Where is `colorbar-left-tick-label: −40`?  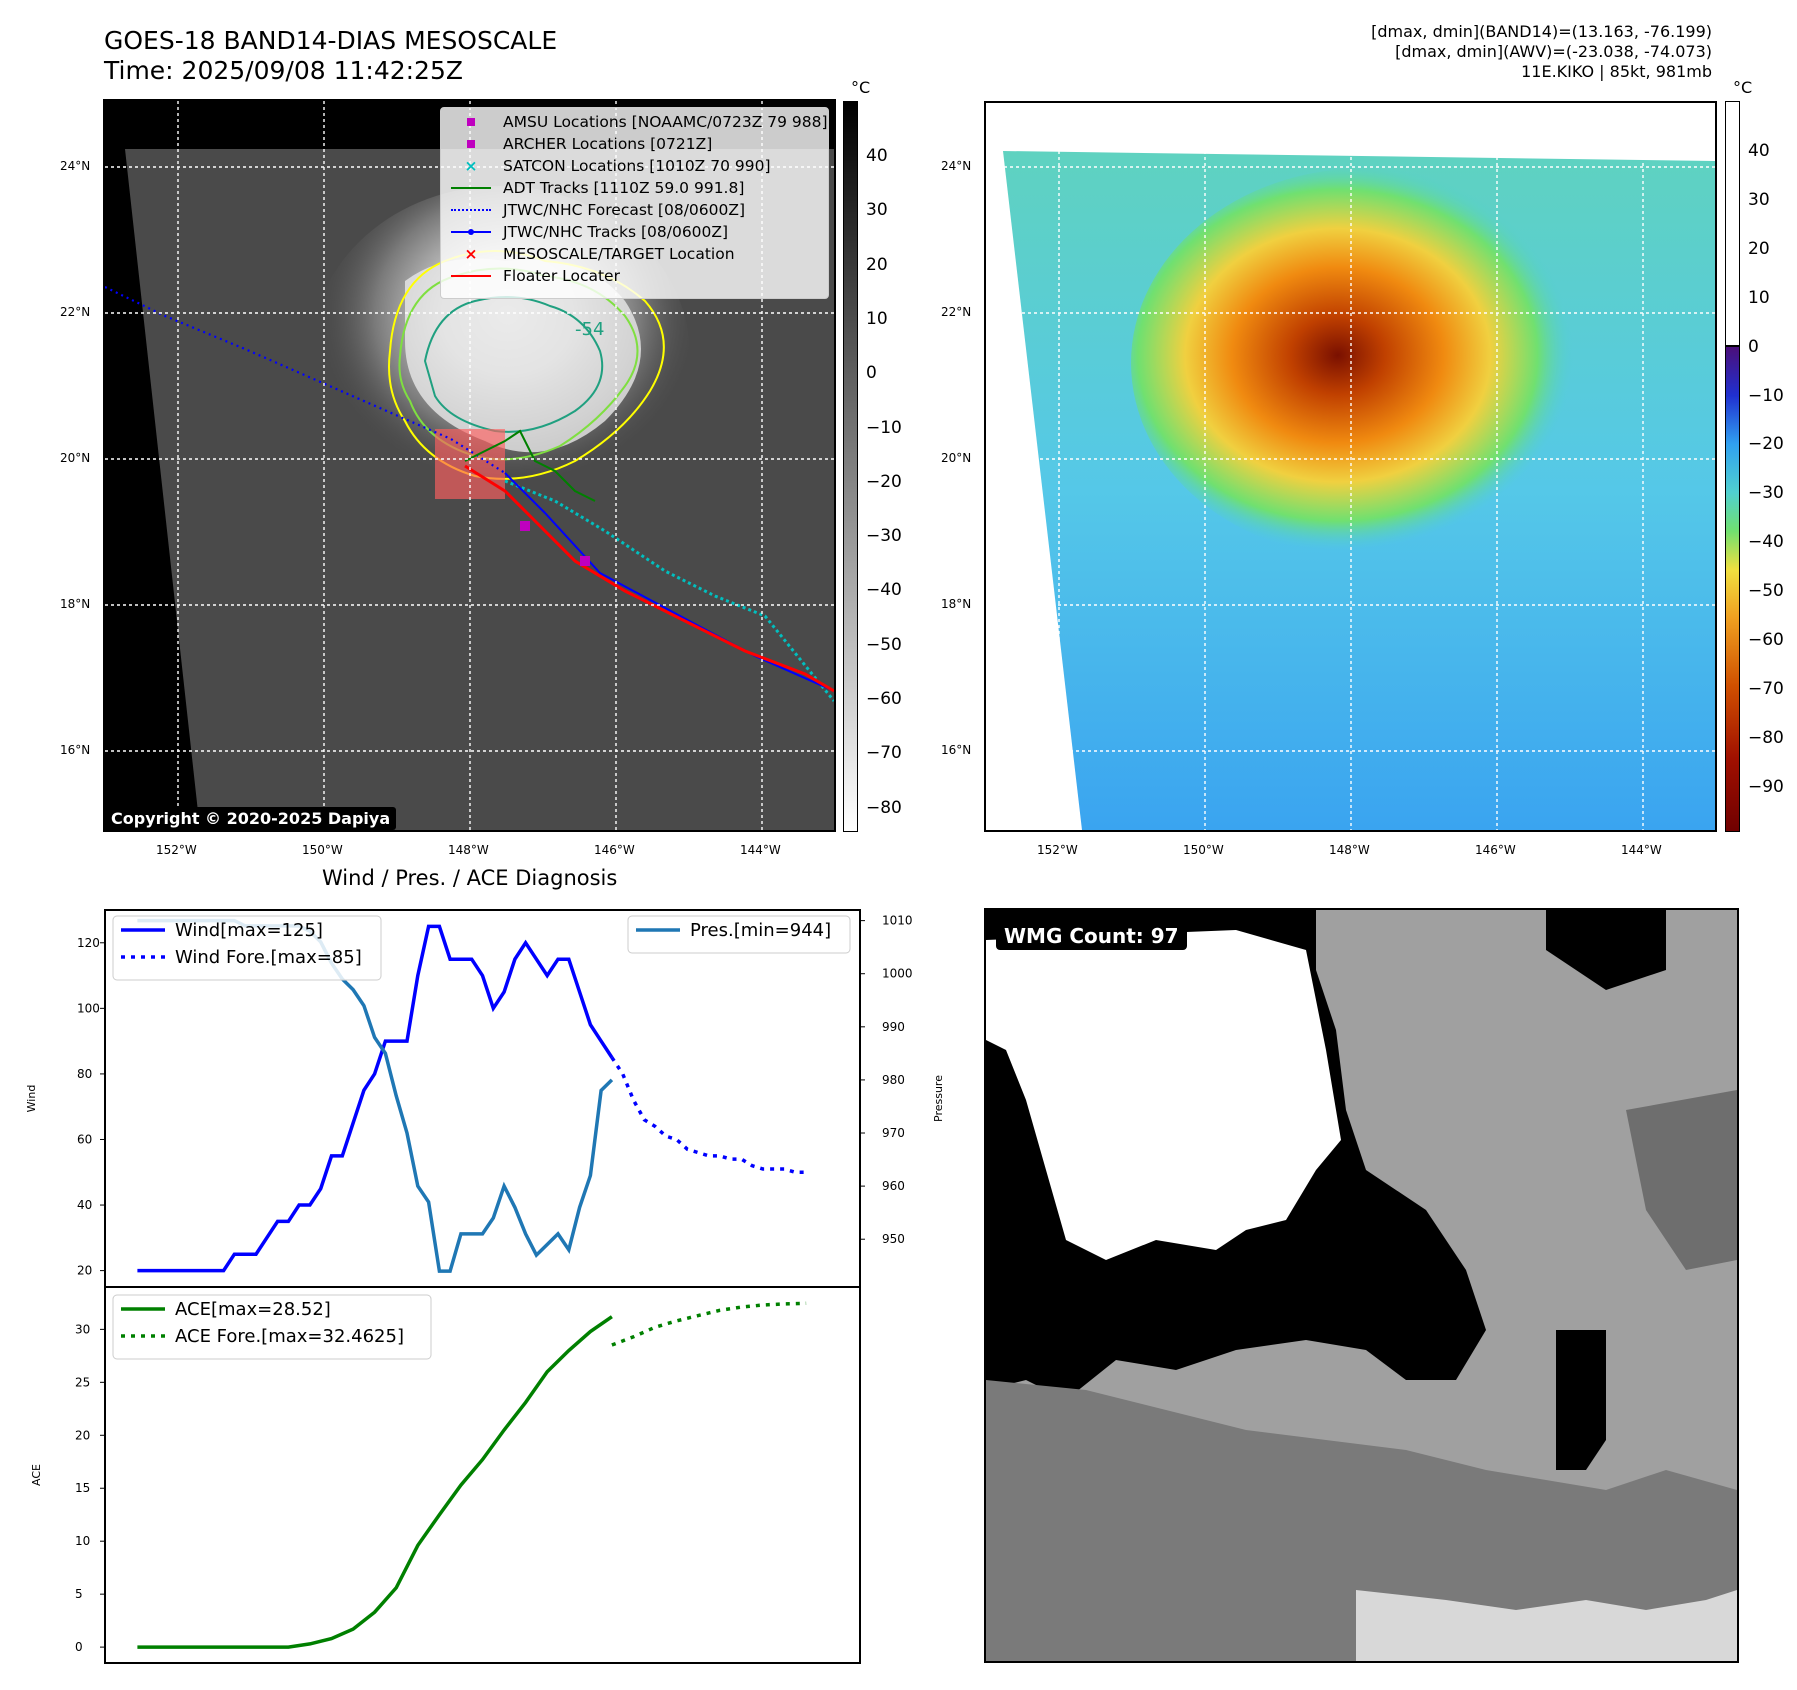
colorbar-left-tick-label: −40 is located at coordinates (884, 590).